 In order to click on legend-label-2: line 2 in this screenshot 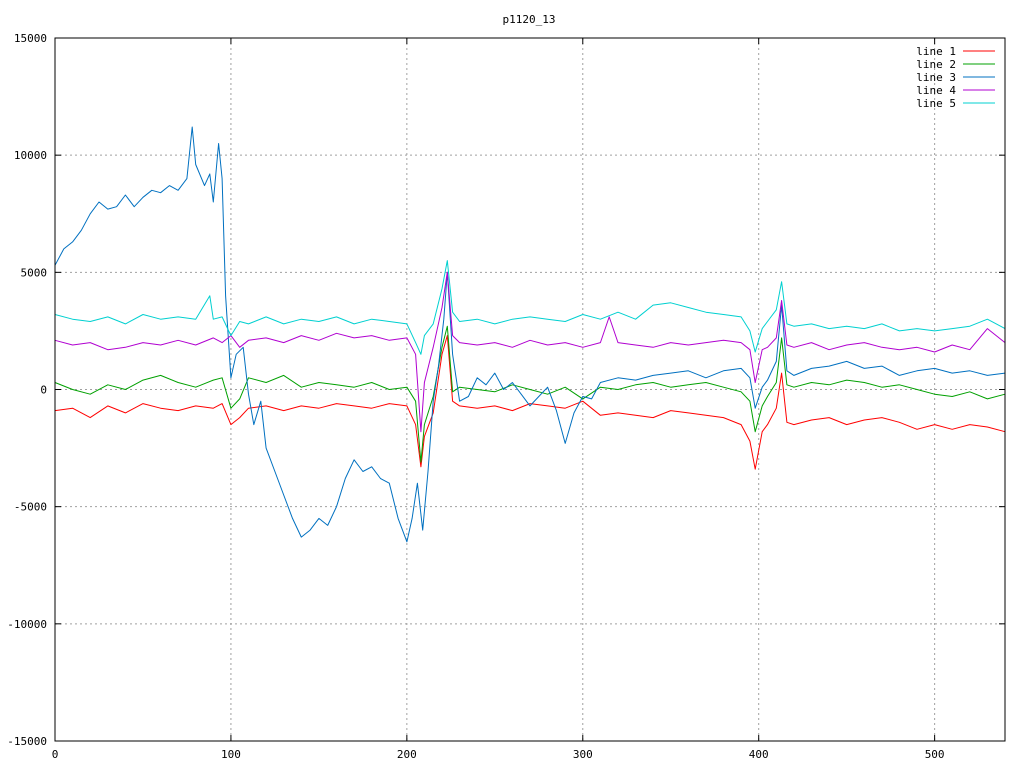, I will do `click(936, 64)`.